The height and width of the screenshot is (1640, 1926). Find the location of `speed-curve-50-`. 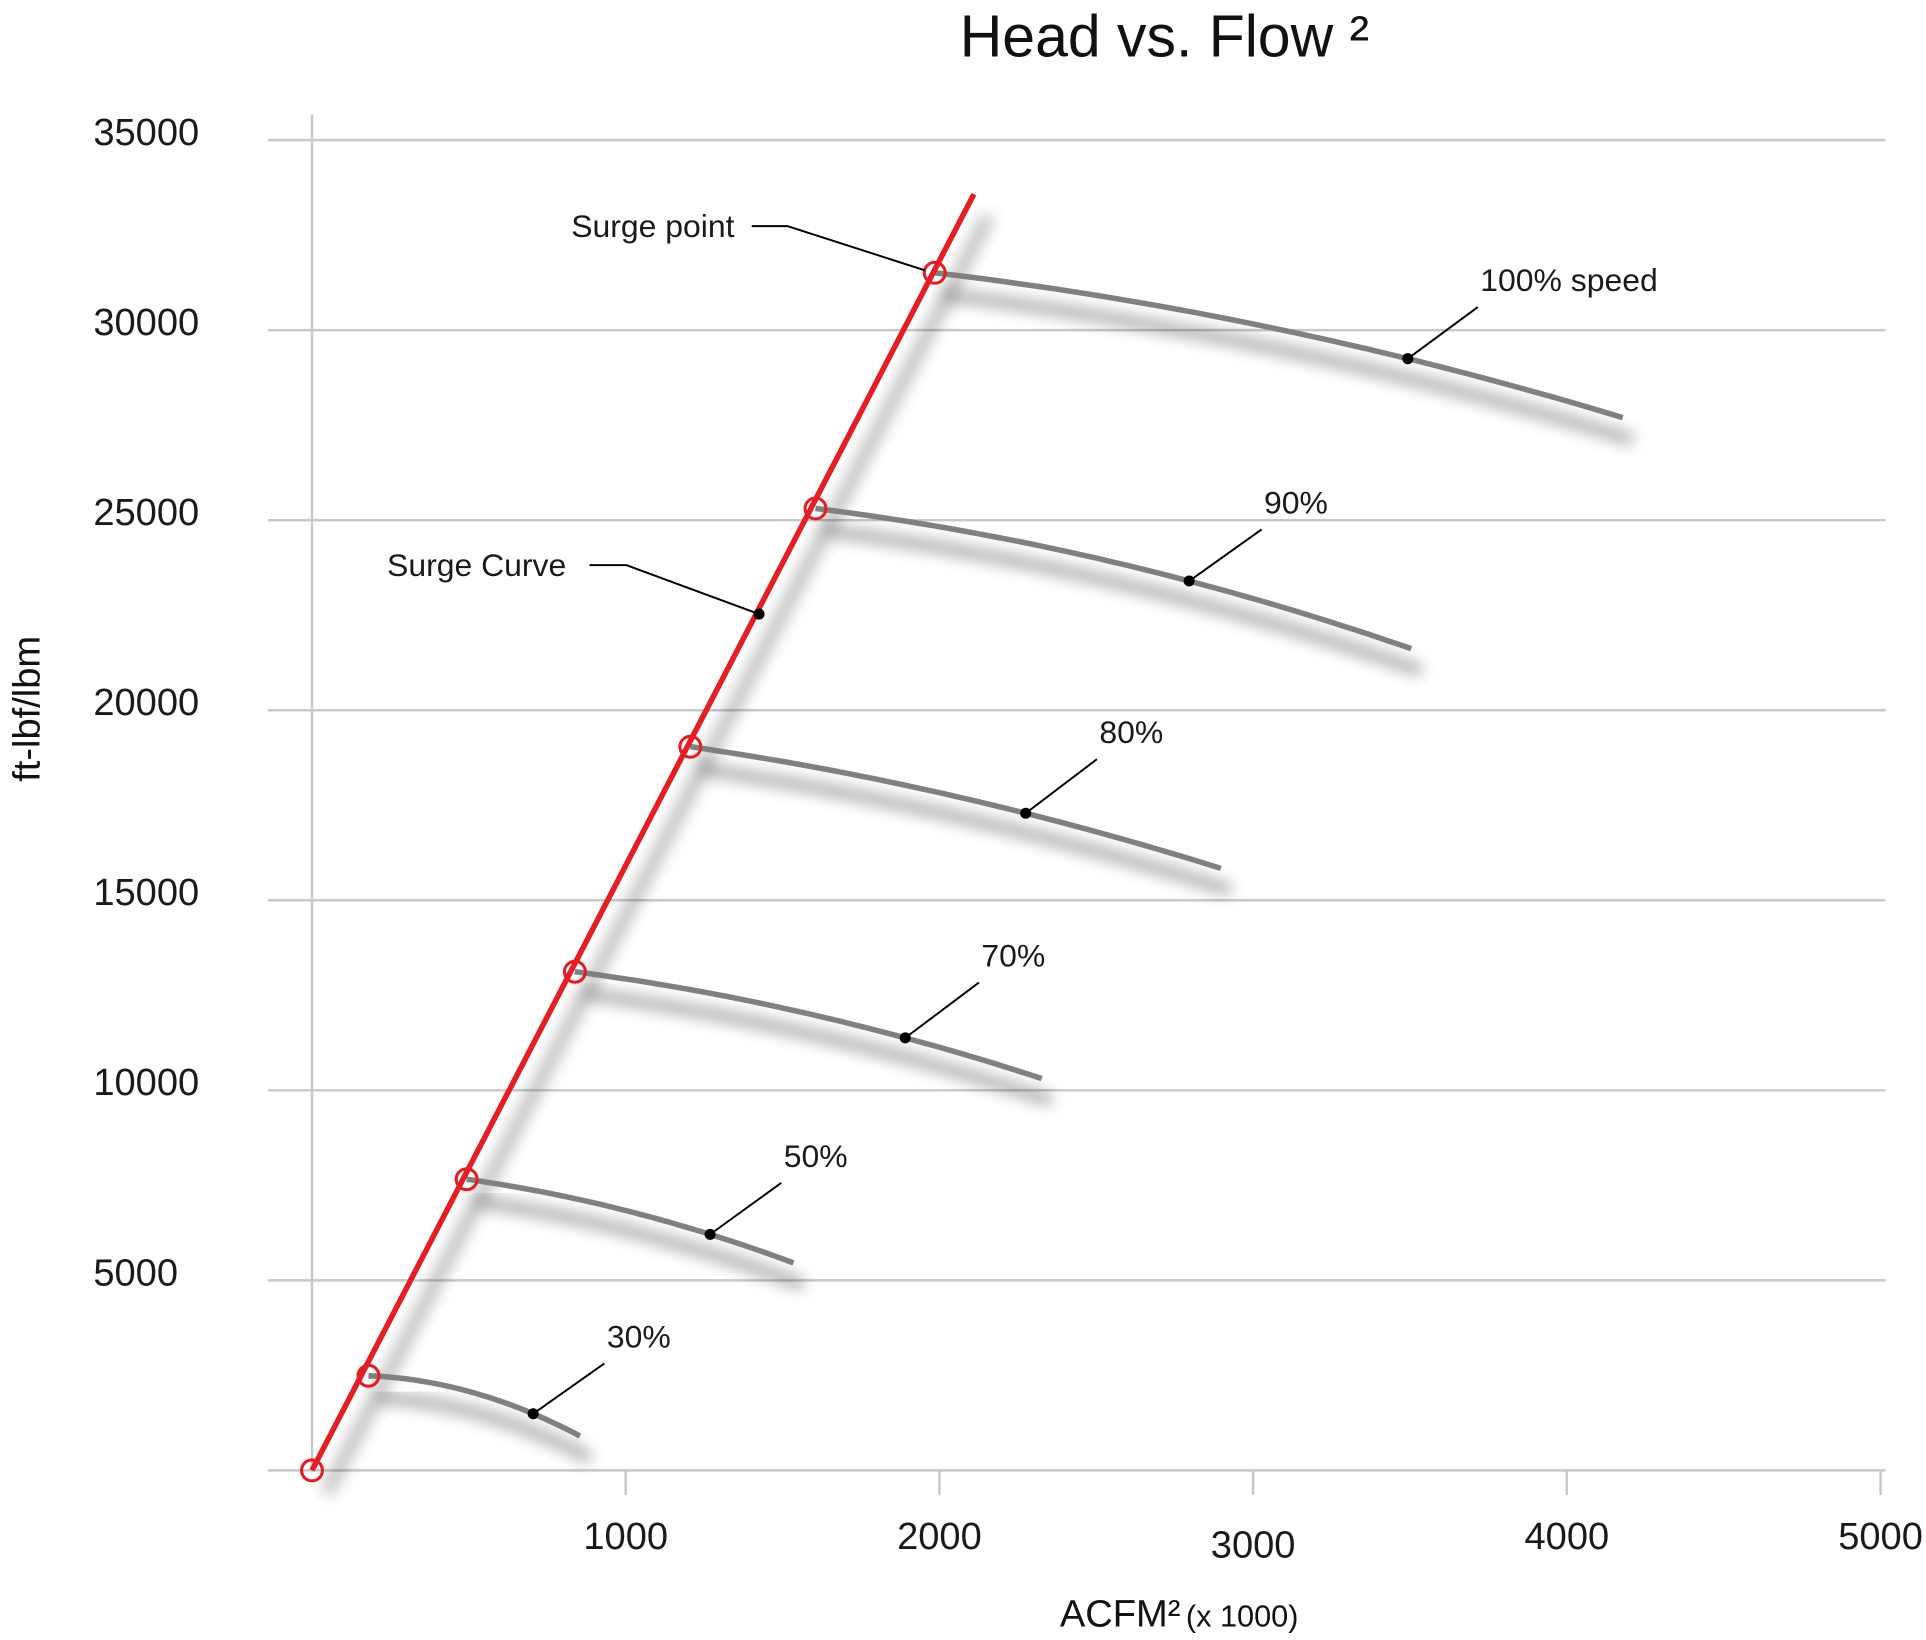

speed-curve-50- is located at coordinates (630, 1221).